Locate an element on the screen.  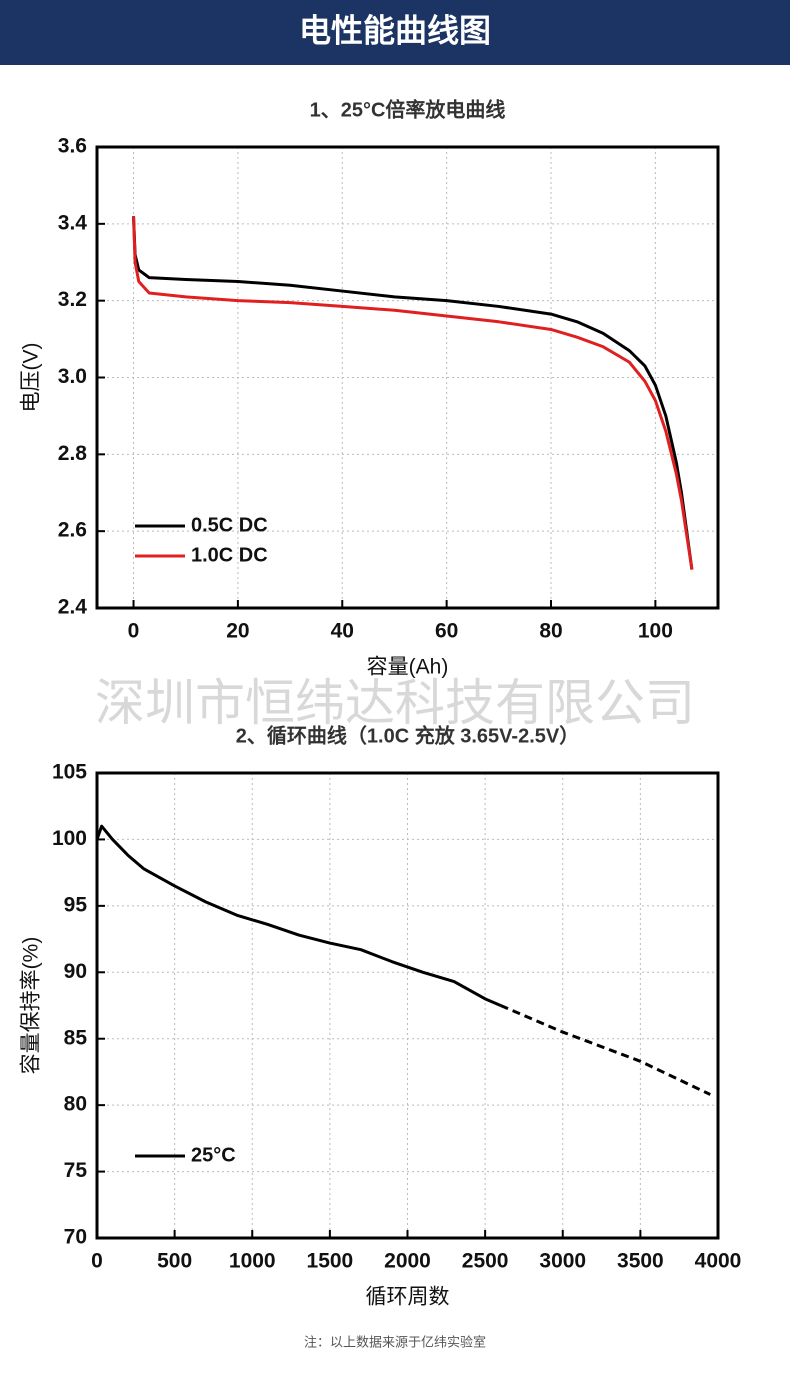
x-tick-label: 2500 is located at coordinates (485, 1261).